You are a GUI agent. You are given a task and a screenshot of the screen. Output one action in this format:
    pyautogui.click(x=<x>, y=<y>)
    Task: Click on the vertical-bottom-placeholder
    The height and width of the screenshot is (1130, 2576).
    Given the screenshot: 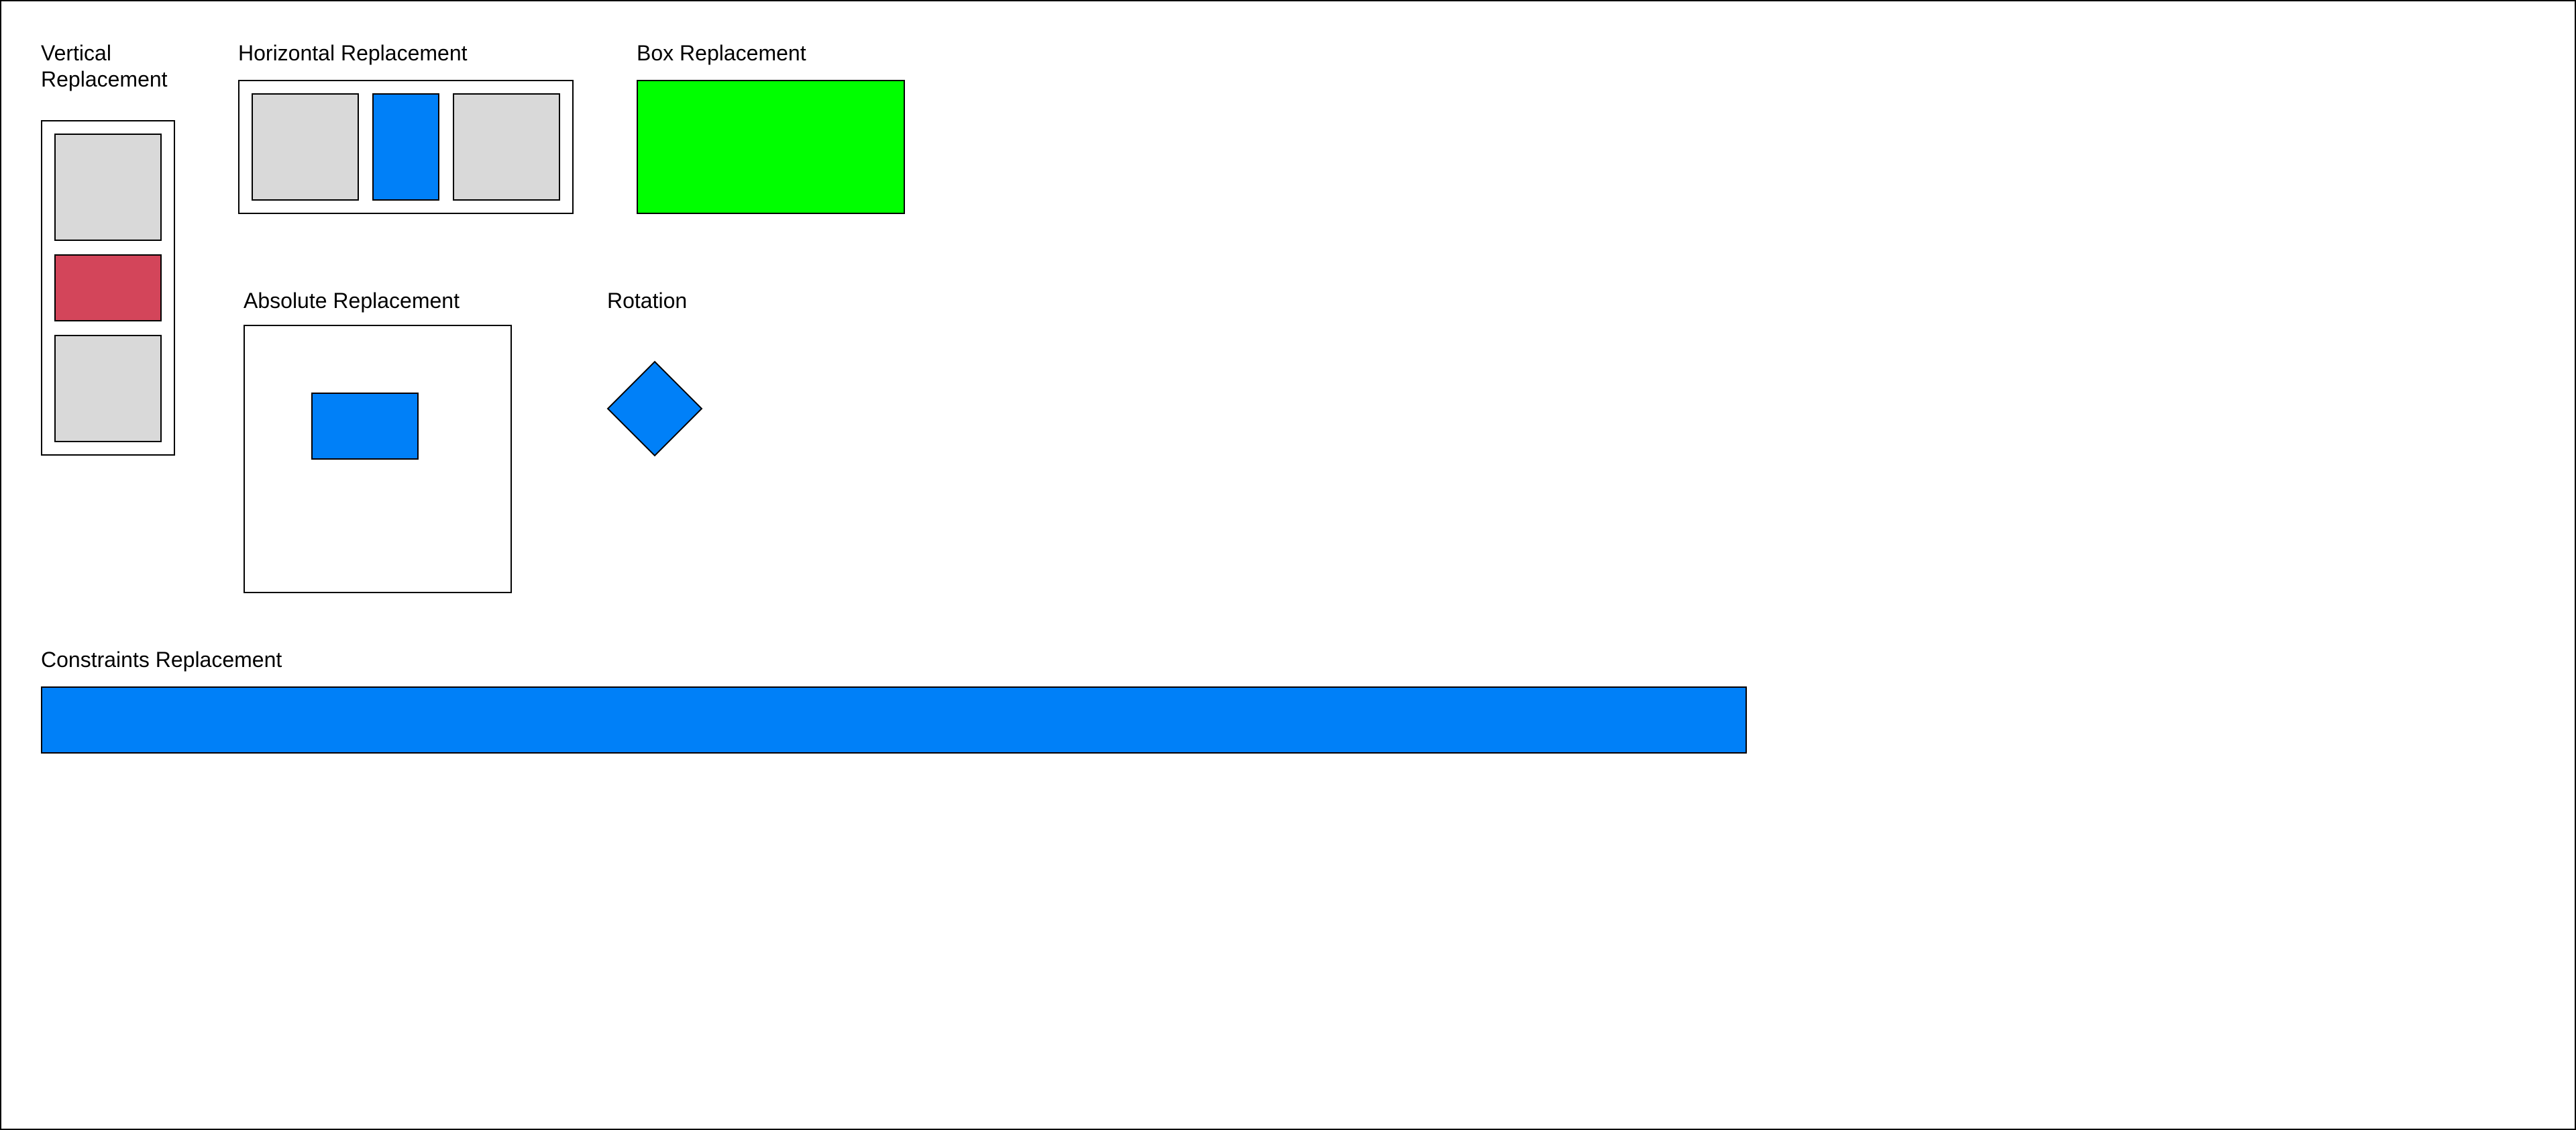 What is the action you would take?
    pyautogui.click(x=108, y=388)
    